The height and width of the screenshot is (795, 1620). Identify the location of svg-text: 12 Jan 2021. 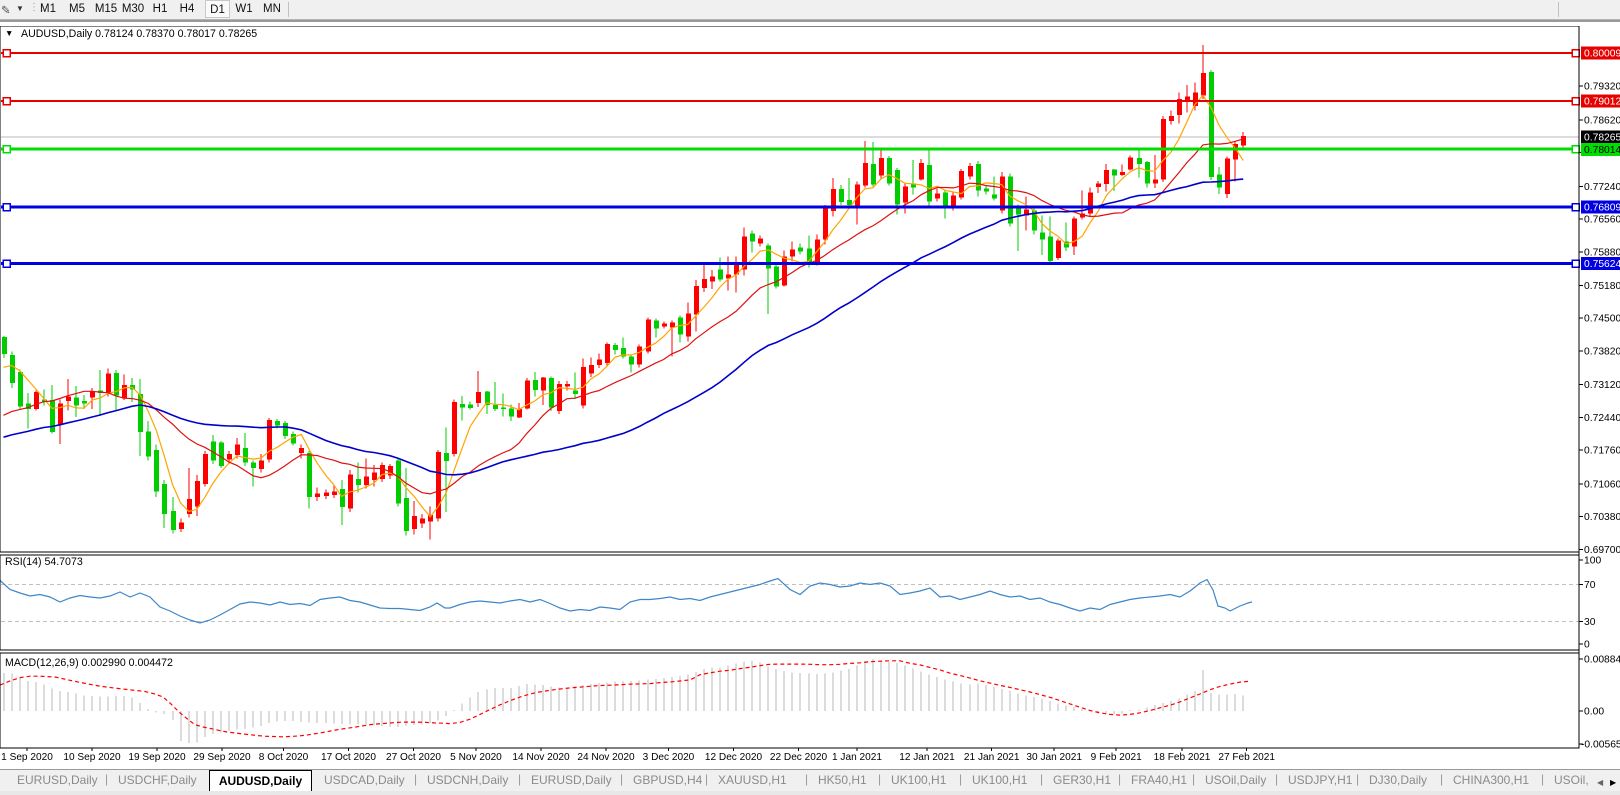
(927, 757).